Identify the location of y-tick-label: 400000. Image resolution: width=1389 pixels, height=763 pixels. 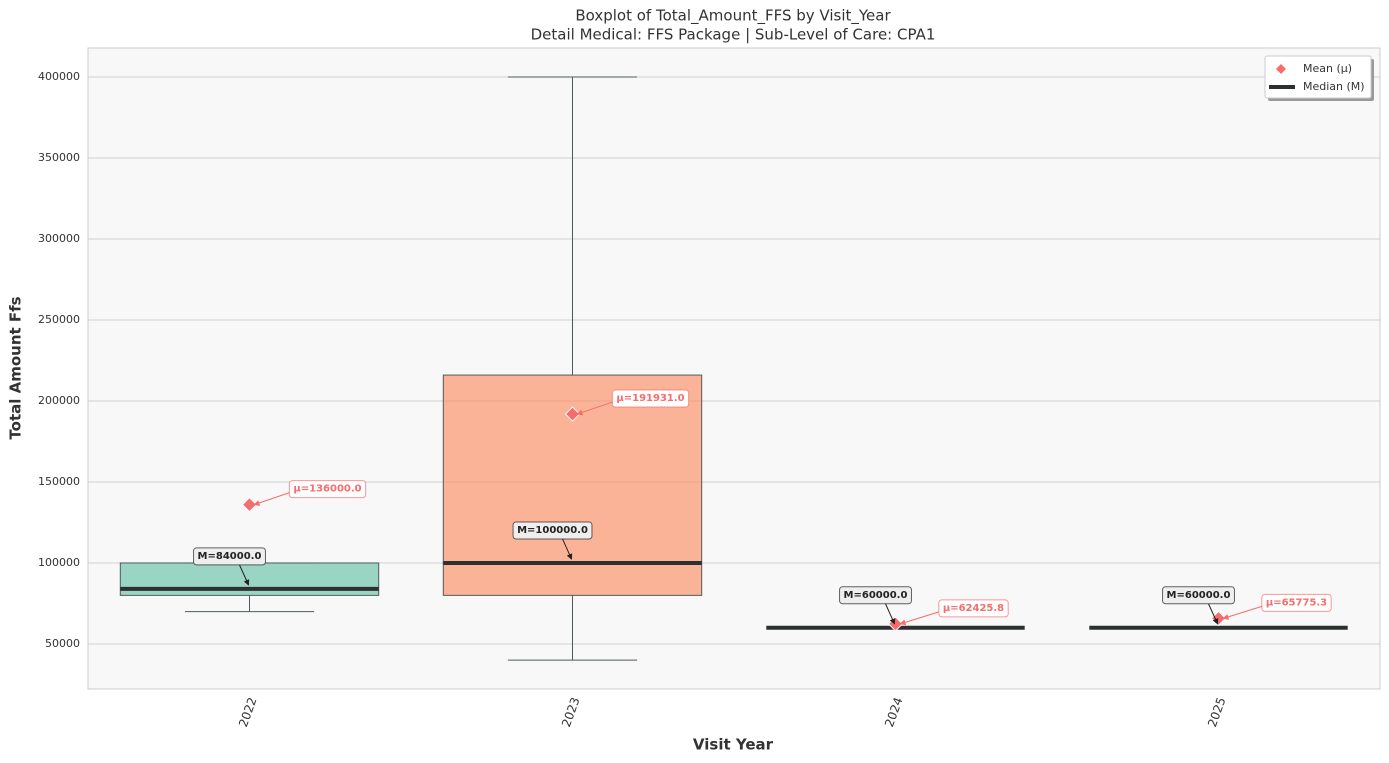
(59, 76).